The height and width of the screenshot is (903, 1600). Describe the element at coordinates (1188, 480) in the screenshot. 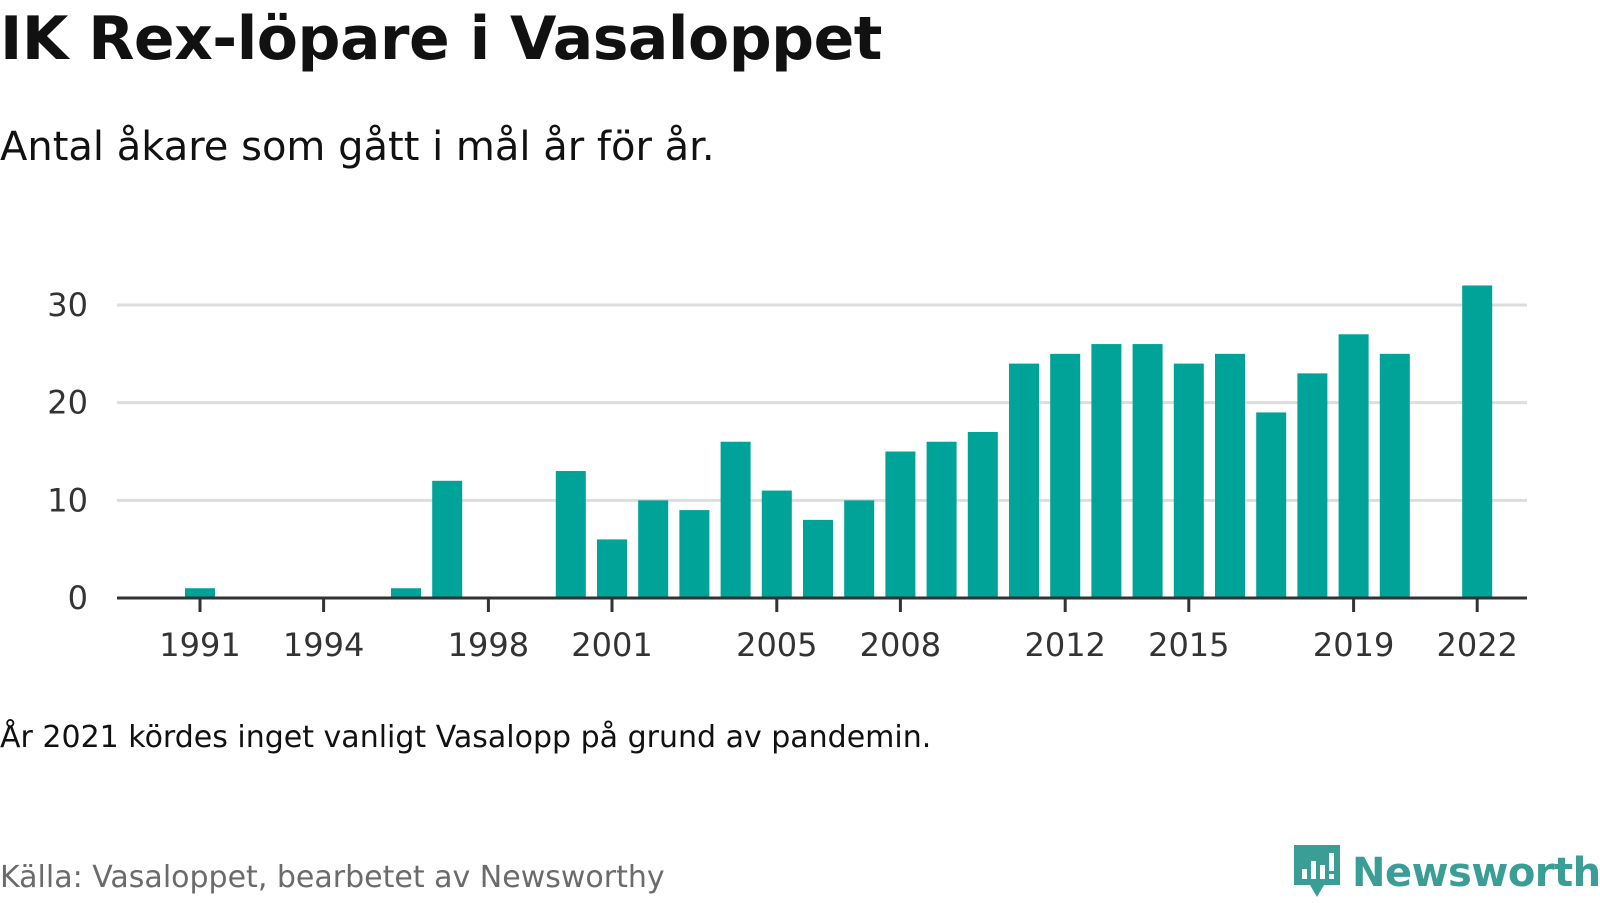

I see `bar-2015` at that location.